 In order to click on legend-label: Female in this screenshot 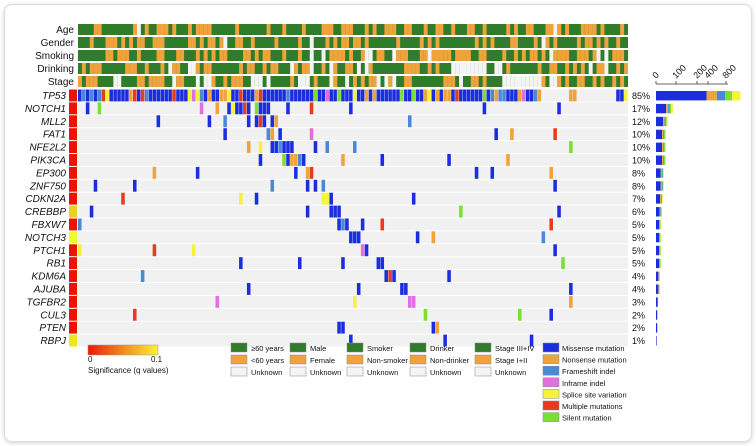, I will do `click(322, 360)`.